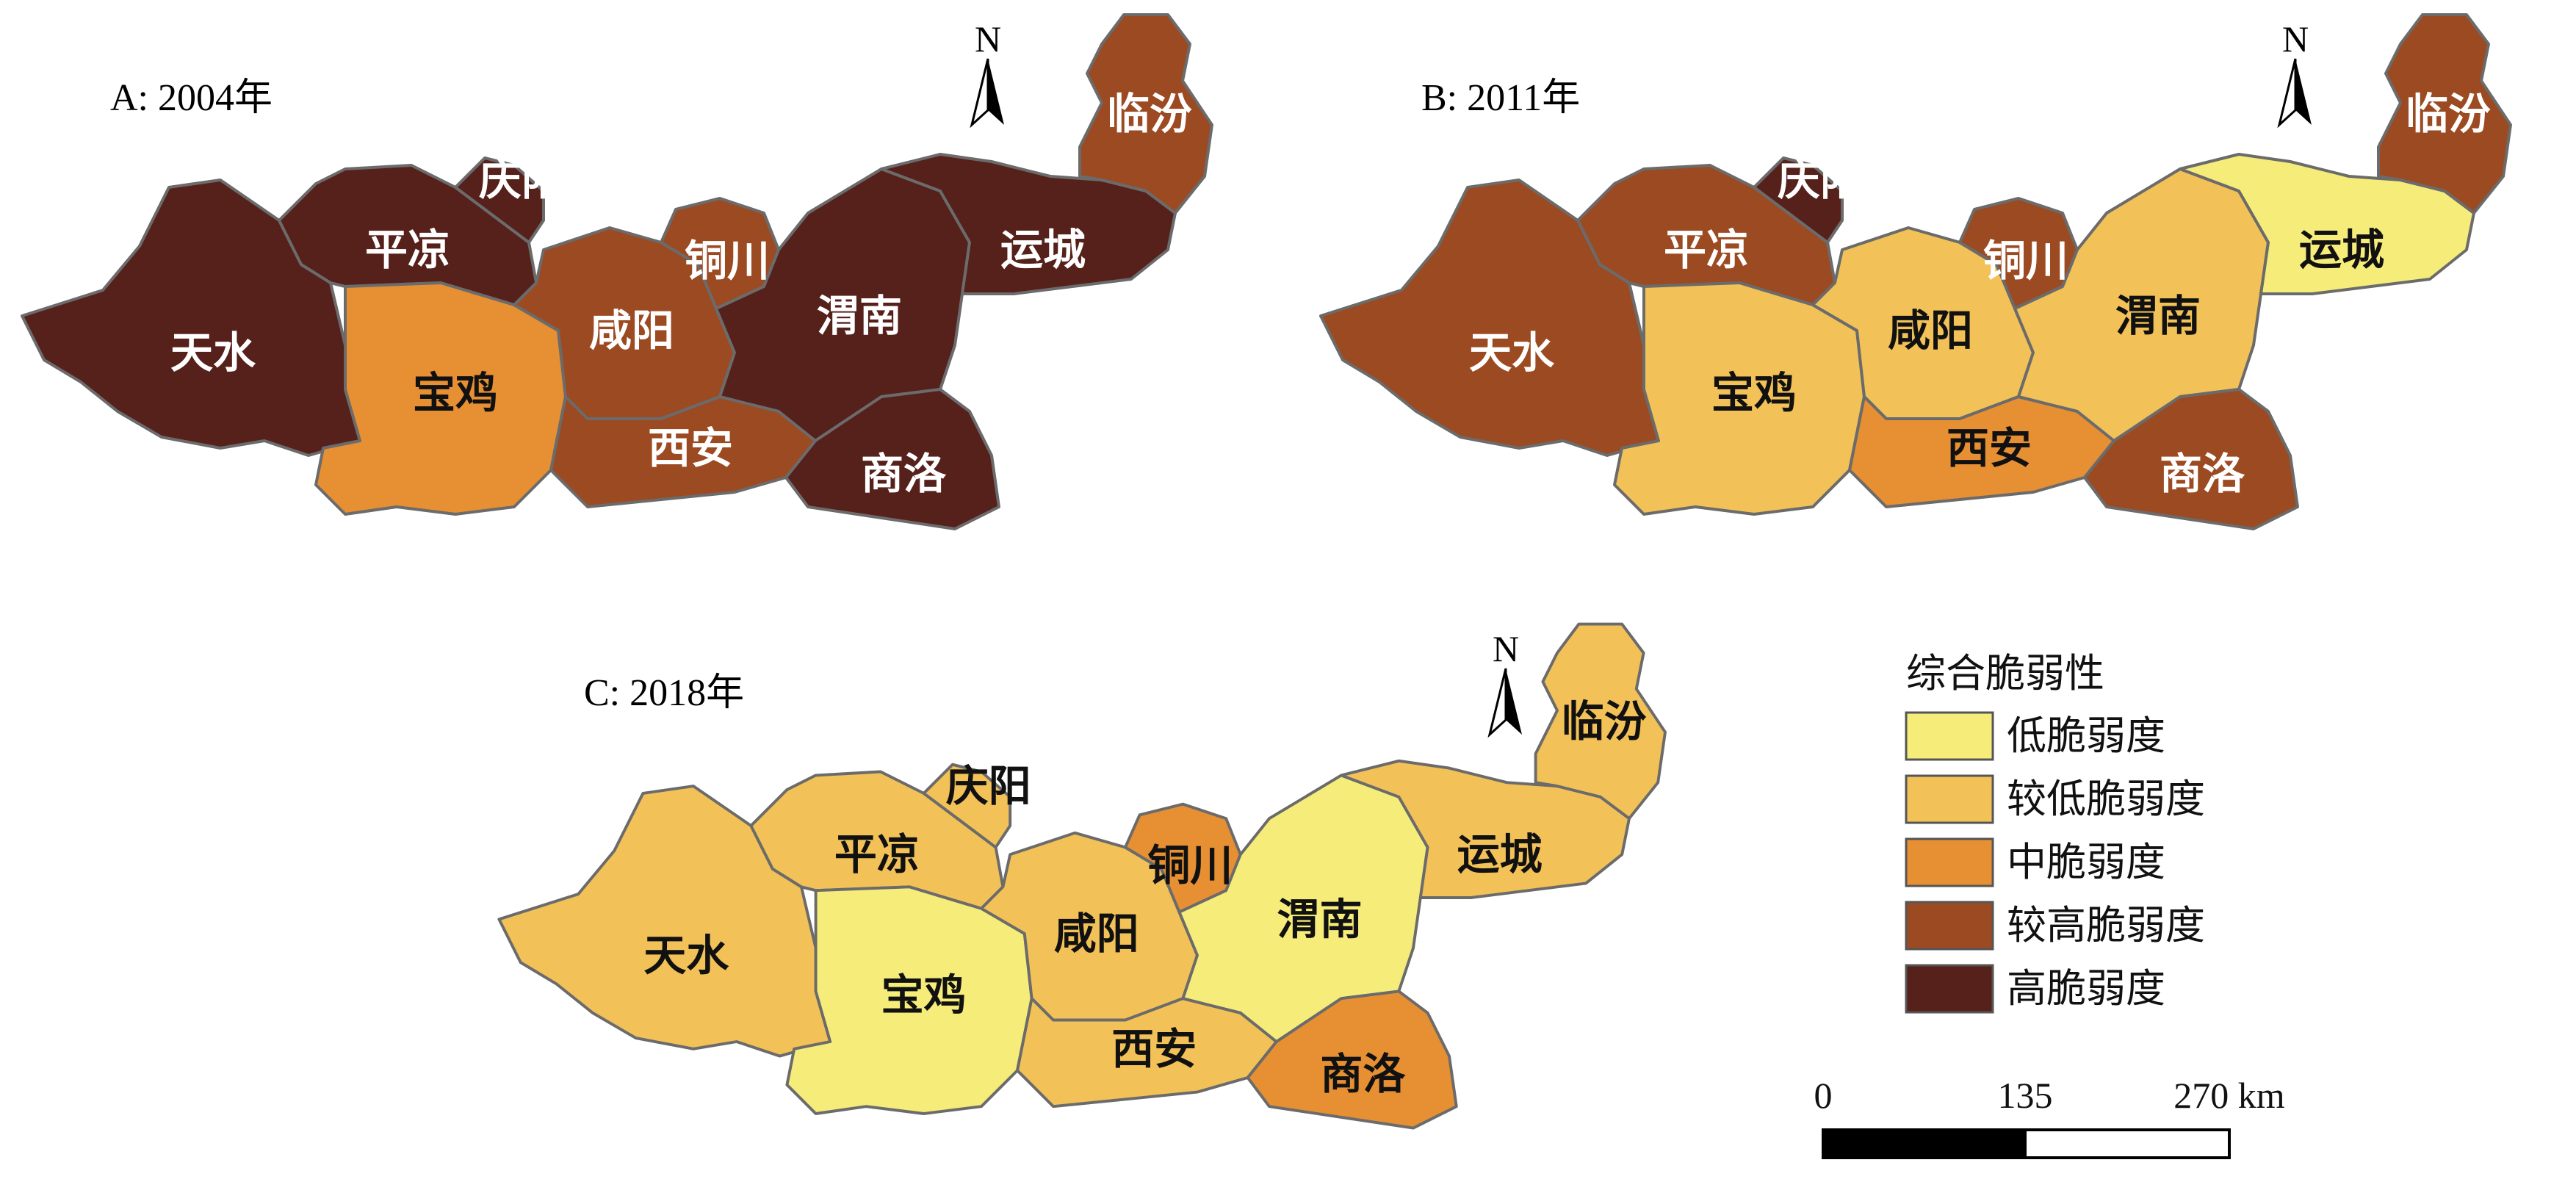 The image size is (2576, 1193). I want to click on scale-bar-white-segment, so click(2127, 1143).